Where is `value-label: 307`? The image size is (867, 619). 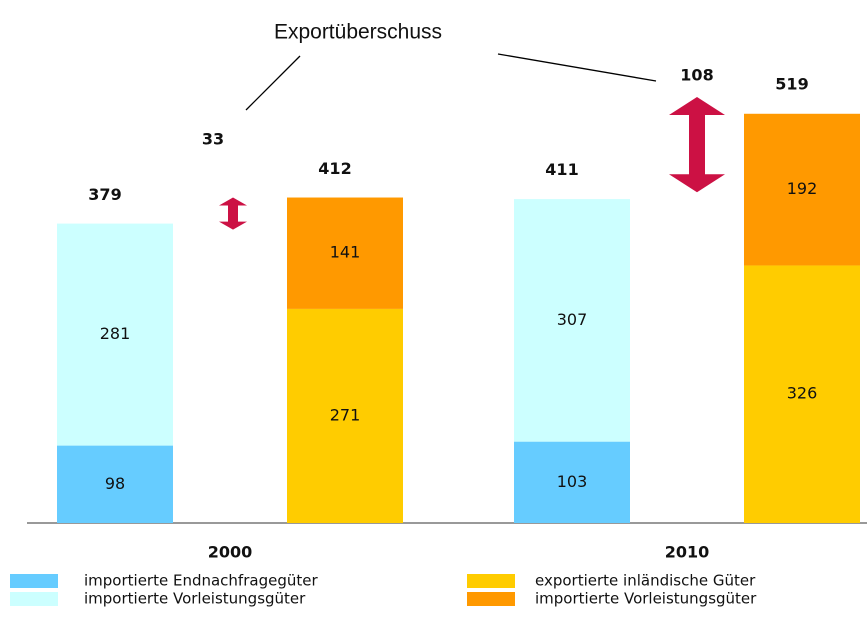
value-label: 307 is located at coordinates (572, 319).